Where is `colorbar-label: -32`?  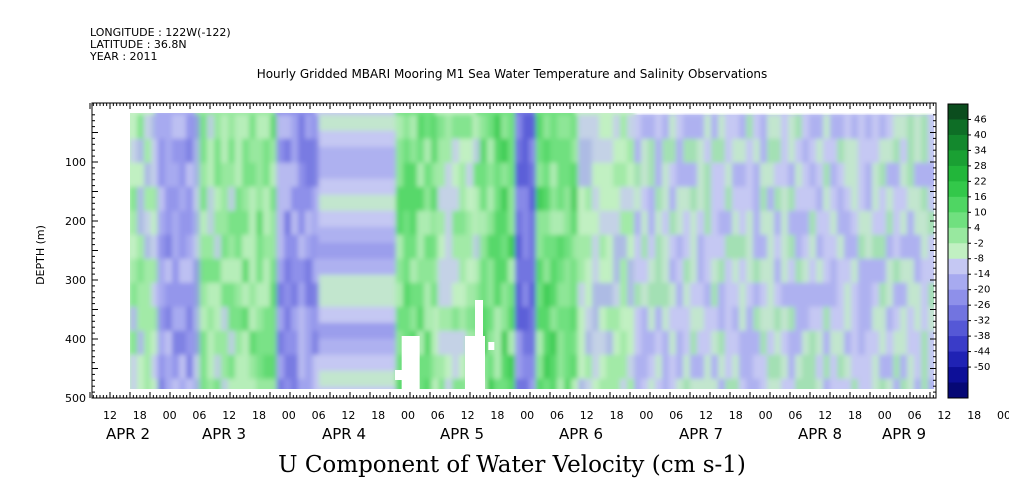 colorbar-label: -32 is located at coordinates (982, 321).